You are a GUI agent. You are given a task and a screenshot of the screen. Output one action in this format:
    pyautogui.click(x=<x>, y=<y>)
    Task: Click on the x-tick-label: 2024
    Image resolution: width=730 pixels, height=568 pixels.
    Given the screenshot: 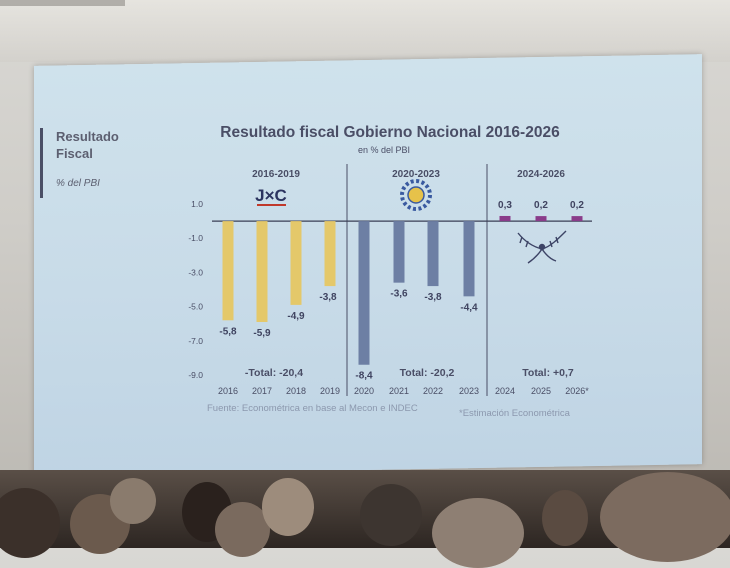 What is the action you would take?
    pyautogui.click(x=505, y=391)
    